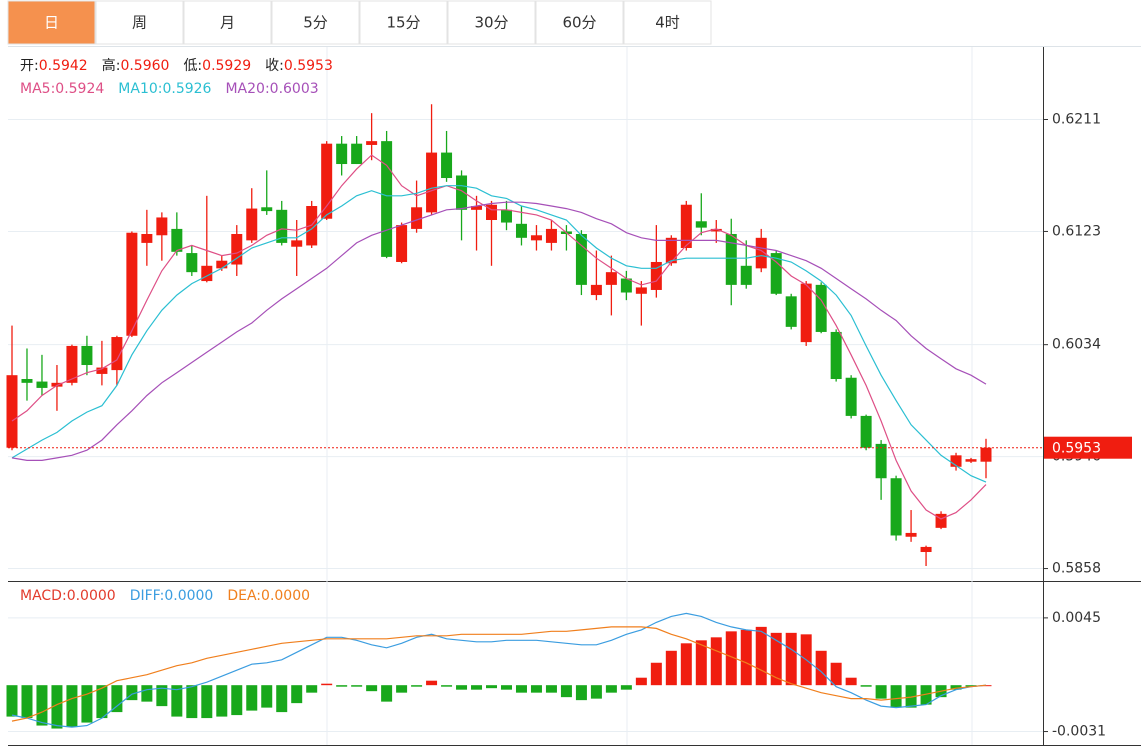 Image resolution: width=1141 pixels, height=749 pixels. I want to click on tab-label: 4时, so click(667, 23).